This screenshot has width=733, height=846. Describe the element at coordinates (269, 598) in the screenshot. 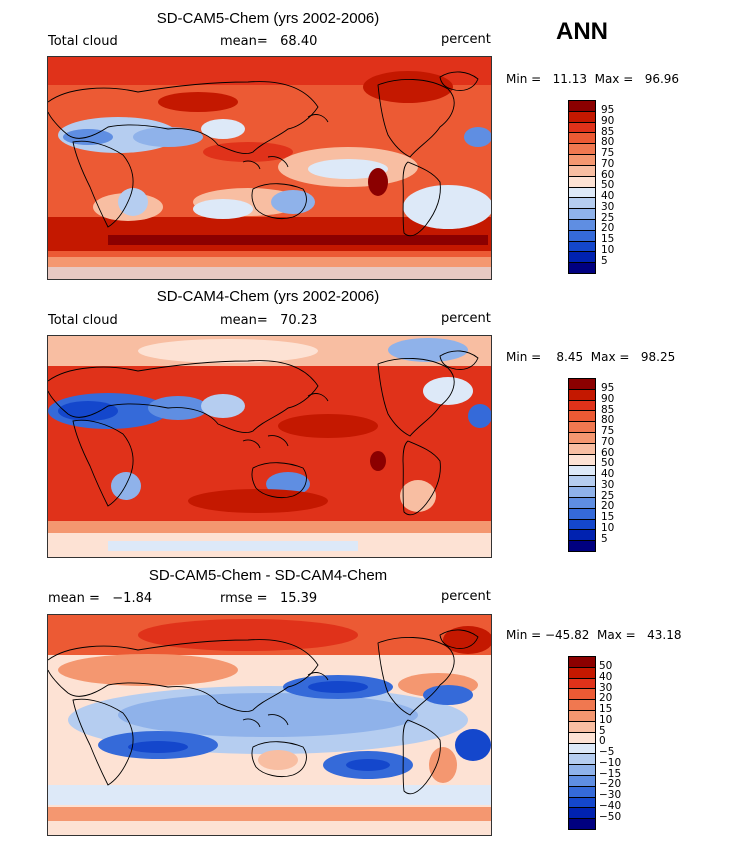

I see `rmse-label: rmse = 15.39` at that location.